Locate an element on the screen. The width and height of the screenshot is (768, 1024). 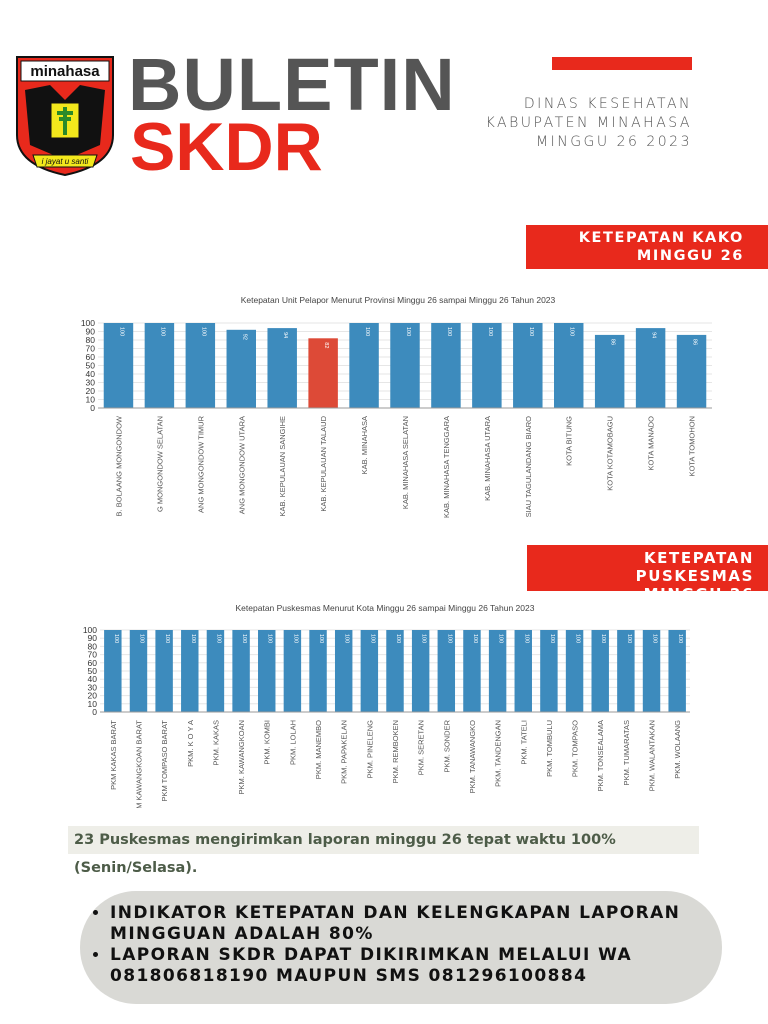
title-skdr: SKDR is located at coordinates (226, 147).